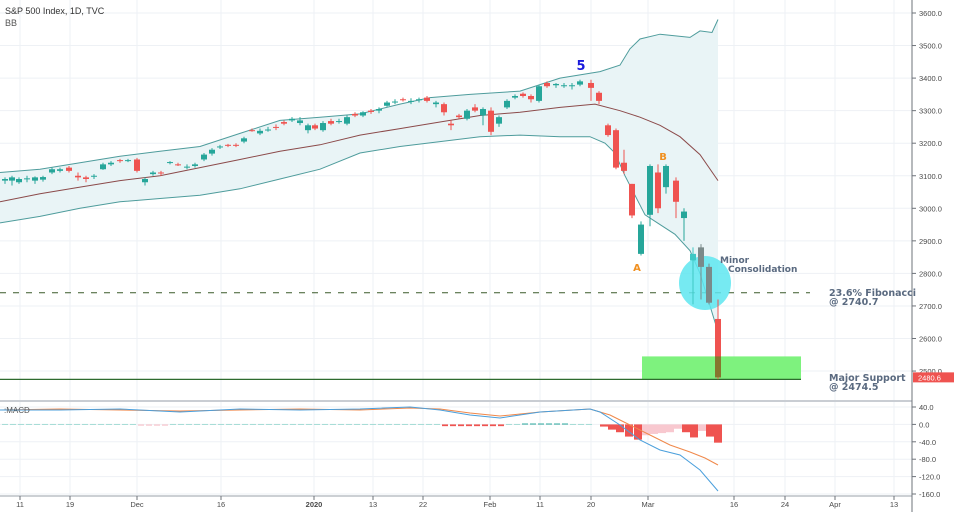  What do you see at coordinates (54, 17) in the screenshot?
I see `chart-legend: S&P 500 Index, 1D, TVC BB` at bounding box center [54, 17].